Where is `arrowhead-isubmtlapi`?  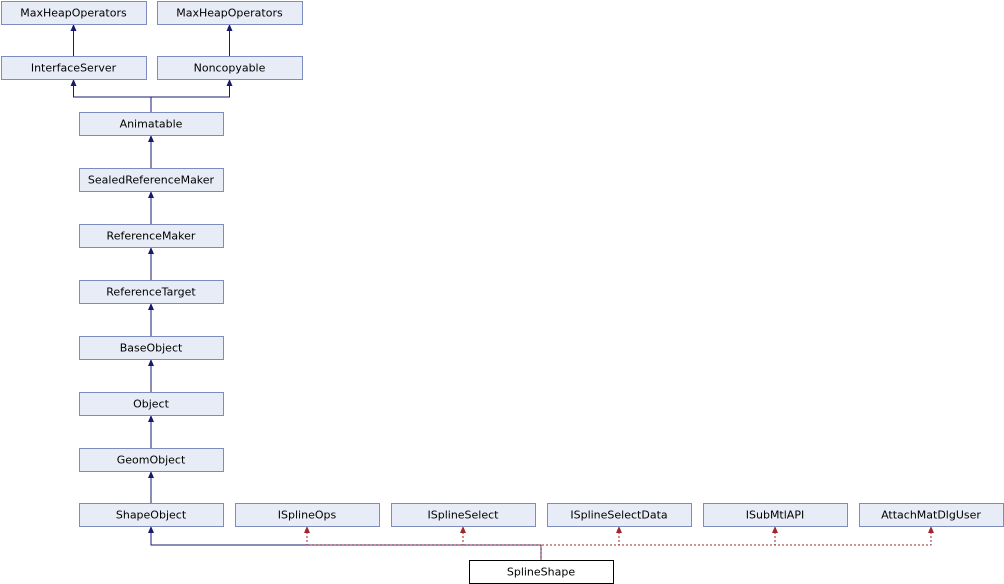 arrowhead-isubmtlapi is located at coordinates (775, 529).